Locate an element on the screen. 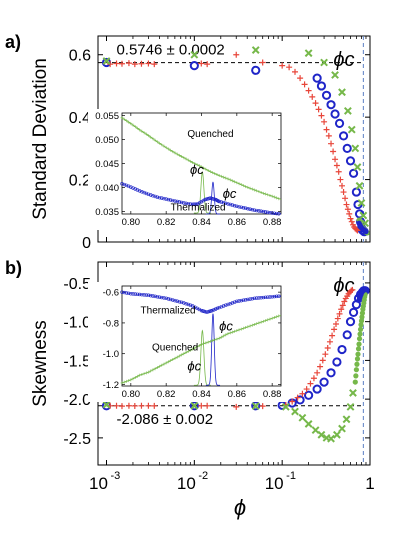 The width and height of the screenshot is (415, 537). inset-y-tick-label: -0.8 is located at coordinates (111, 323).